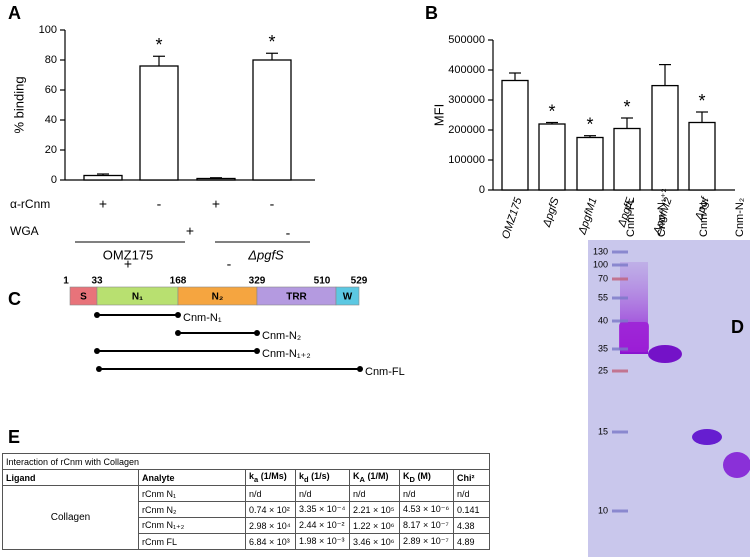 Image resolution: width=750 pixels, height=557 pixels. Describe the element at coordinates (603, 278) in the screenshot. I see `marker-label: 70` at that location.